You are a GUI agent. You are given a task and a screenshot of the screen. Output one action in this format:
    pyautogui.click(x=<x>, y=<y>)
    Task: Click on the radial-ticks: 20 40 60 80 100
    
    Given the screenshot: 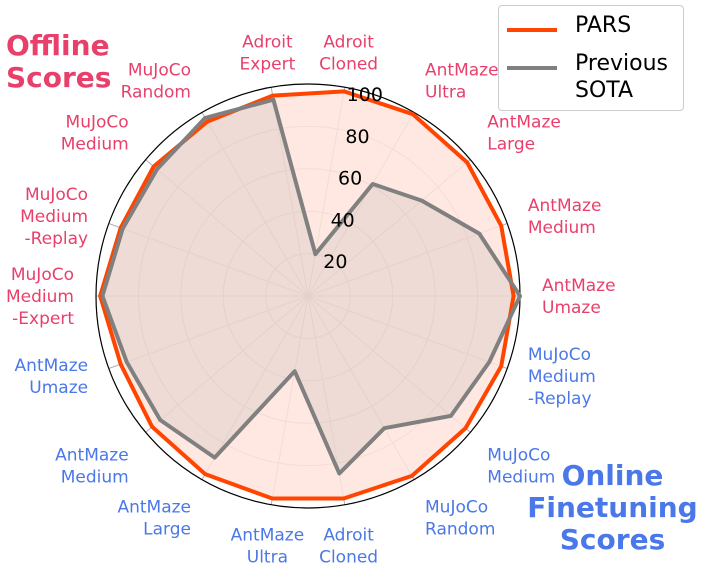 What is the action you would take?
    pyautogui.click(x=353, y=178)
    